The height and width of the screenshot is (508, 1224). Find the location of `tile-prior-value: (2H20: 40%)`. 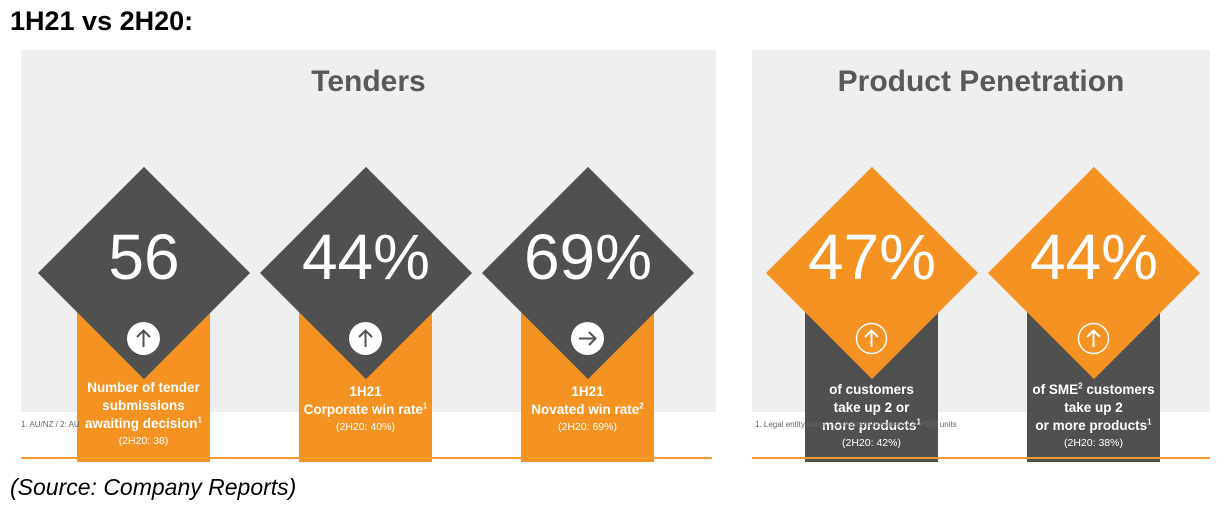

tile-prior-value: (2H20: 40%) is located at coordinates (365, 427).